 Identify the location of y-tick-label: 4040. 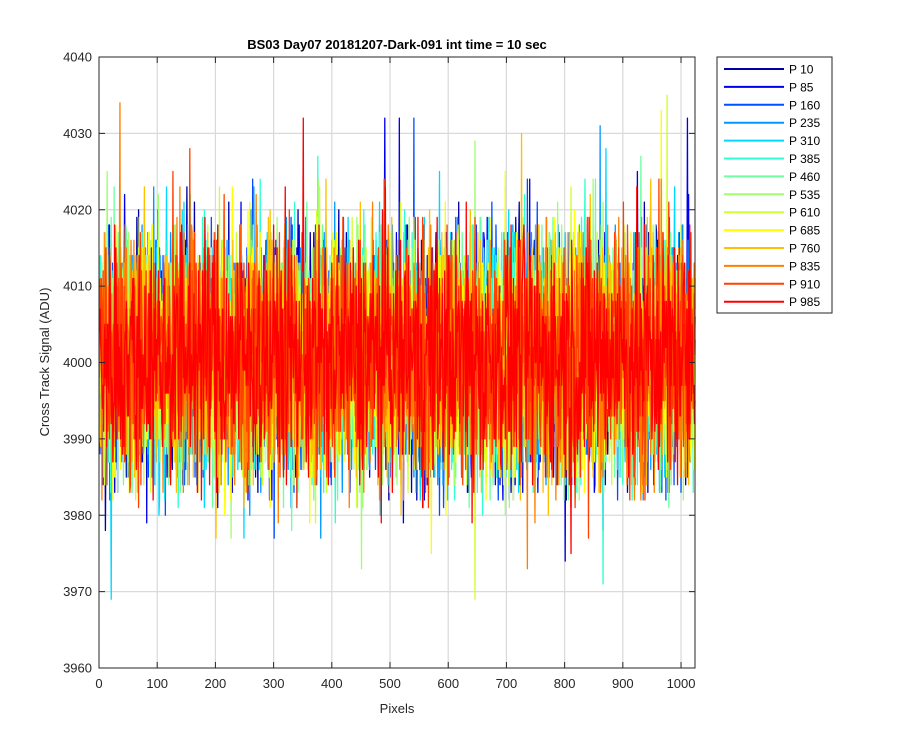
(77, 57).